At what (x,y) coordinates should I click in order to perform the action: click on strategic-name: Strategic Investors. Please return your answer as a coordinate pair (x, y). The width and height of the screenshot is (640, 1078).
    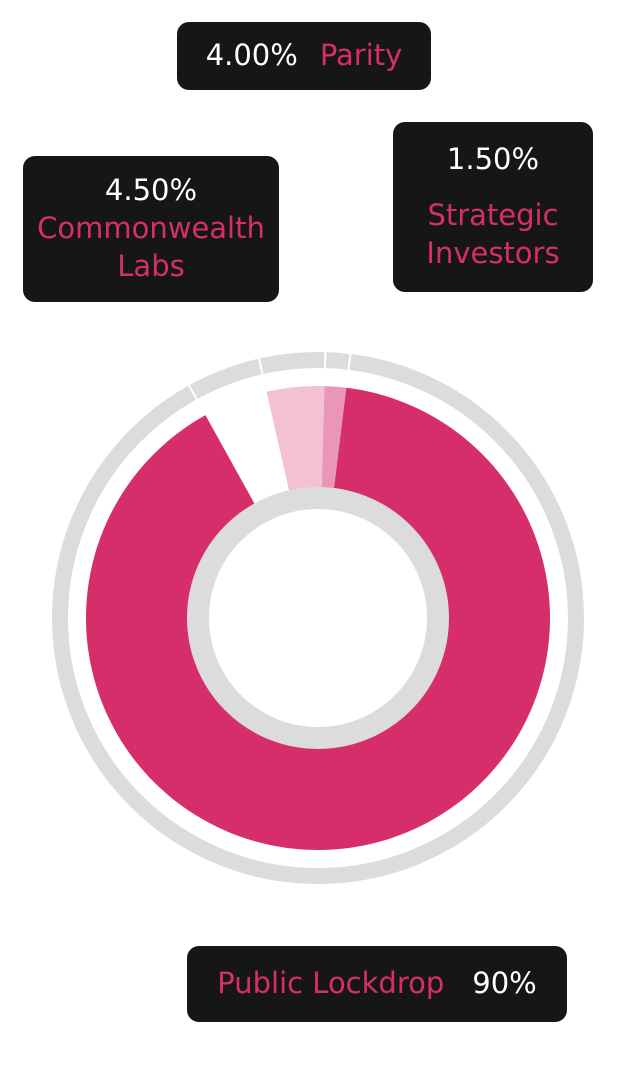
    Looking at the image, I should click on (493, 234).